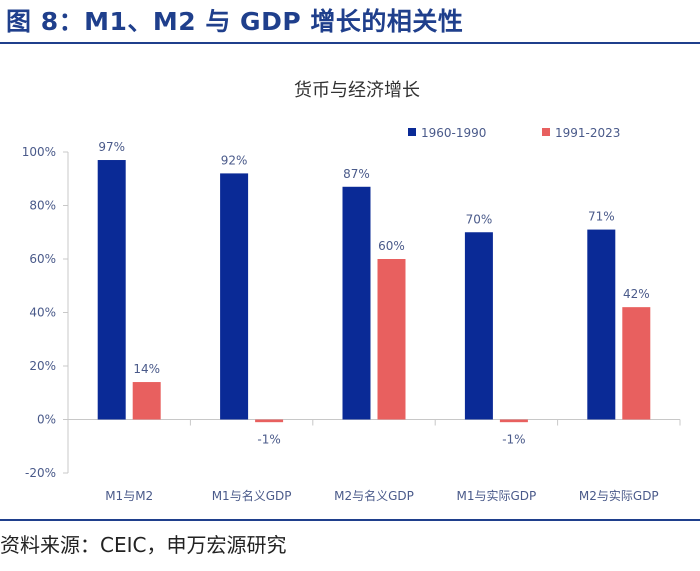 Image resolution: width=700 pixels, height=571 pixels. I want to click on data-label: 87%, so click(356, 174).